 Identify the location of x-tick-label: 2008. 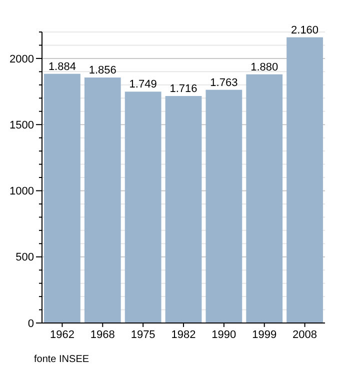
(305, 335).